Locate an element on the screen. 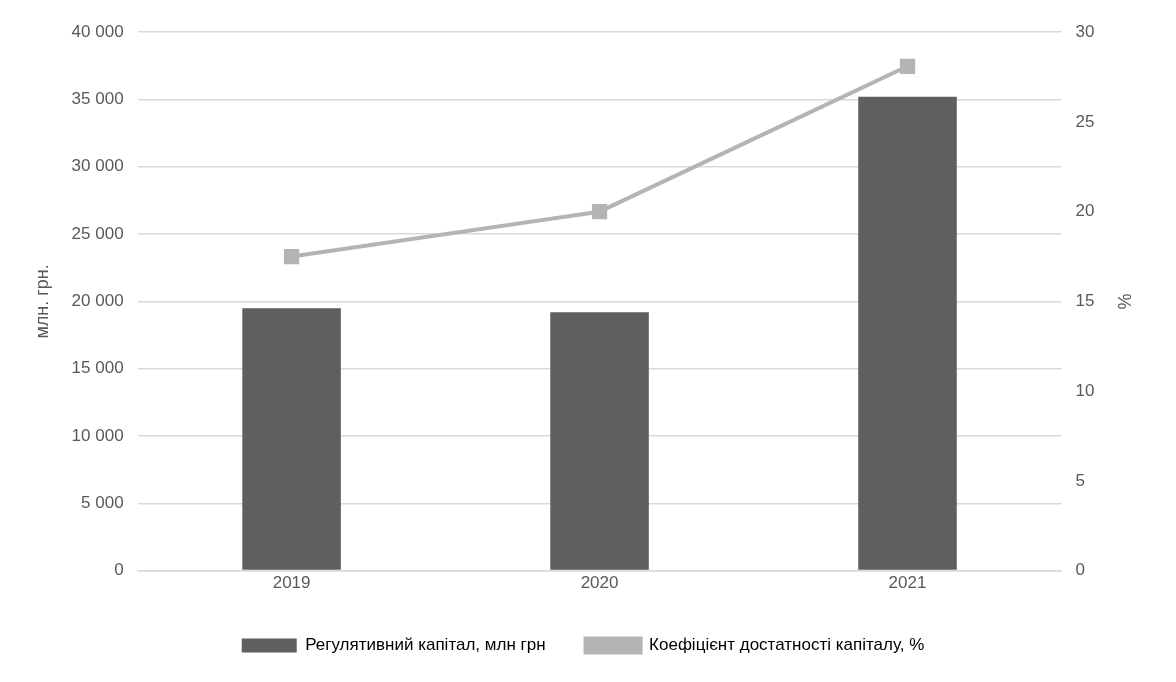 Image resolution: width=1176 pixels, height=682 pixels. y-tick-label: 35 000 is located at coordinates (97, 99).